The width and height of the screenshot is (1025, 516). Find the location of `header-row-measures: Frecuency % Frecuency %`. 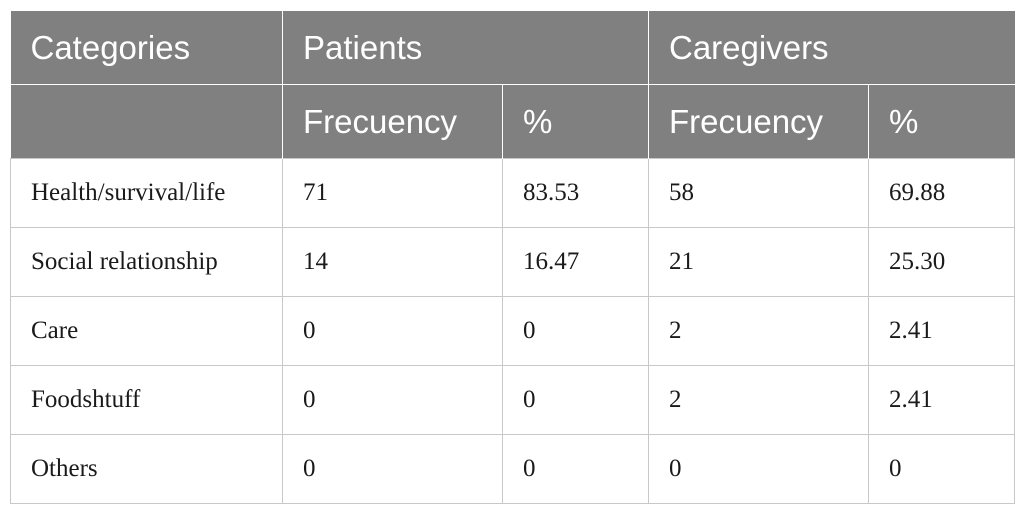

header-row-measures: Frecuency % Frecuency % is located at coordinates (512, 121).